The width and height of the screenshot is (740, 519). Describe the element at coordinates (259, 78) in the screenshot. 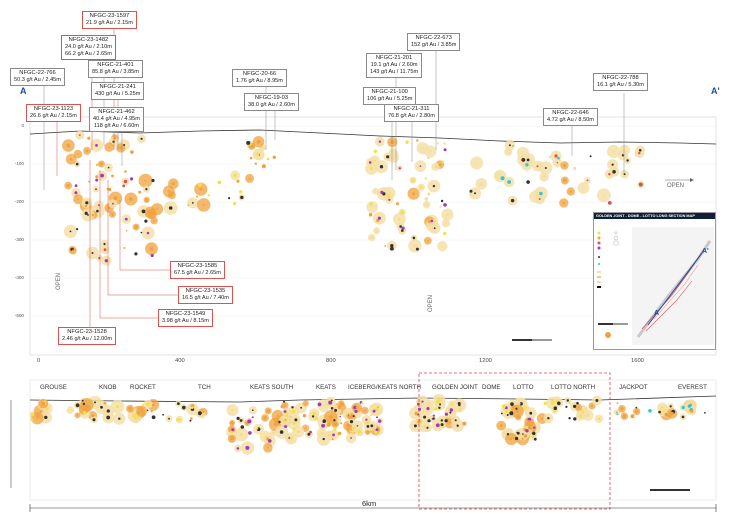

I see `callout-nfgc-20-66: NFGC-20-66 1.76 g/t Au / 8.95m` at that location.